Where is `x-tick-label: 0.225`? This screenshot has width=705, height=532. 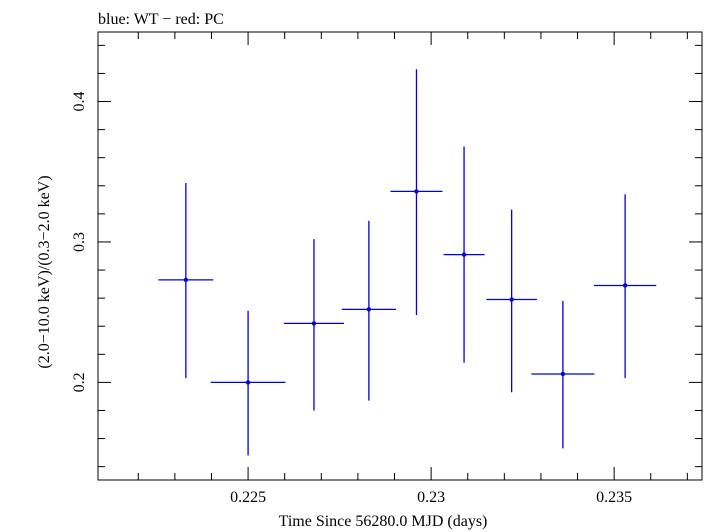
x-tick-label: 0.225 is located at coordinates (248, 497).